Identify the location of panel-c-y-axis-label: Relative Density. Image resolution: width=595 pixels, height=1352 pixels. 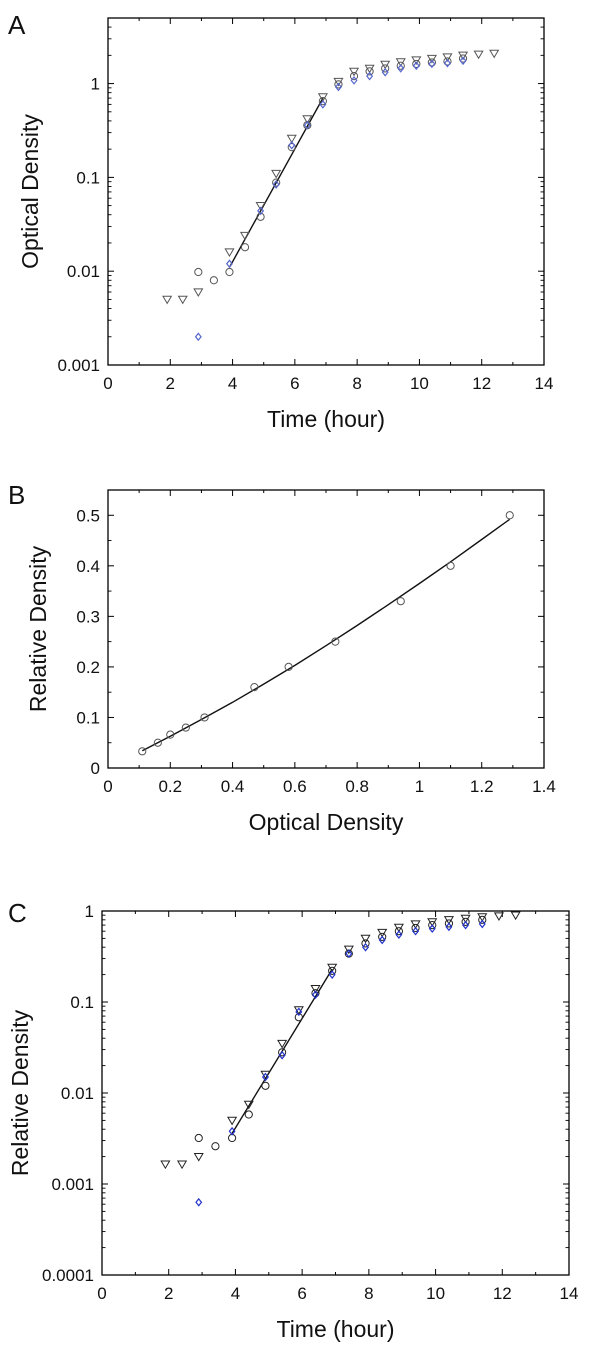
(20, 1092).